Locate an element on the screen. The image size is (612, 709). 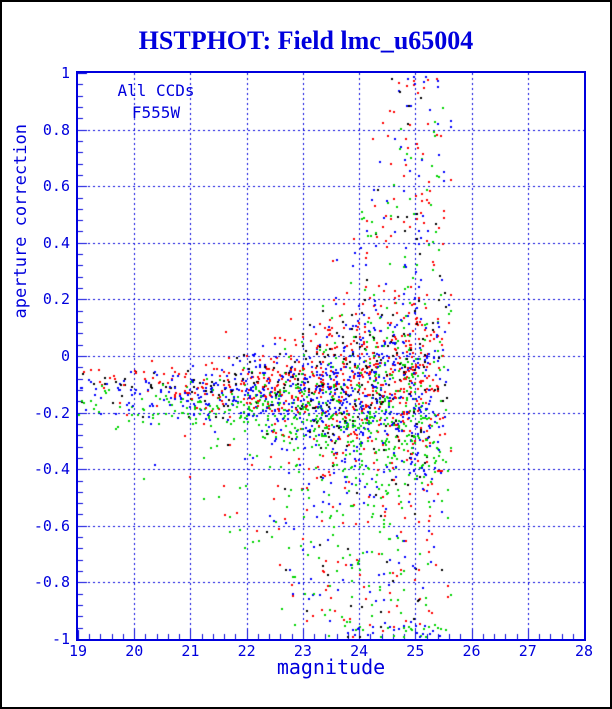
y-tick-label: -0.8 is located at coordinates (51, 582).